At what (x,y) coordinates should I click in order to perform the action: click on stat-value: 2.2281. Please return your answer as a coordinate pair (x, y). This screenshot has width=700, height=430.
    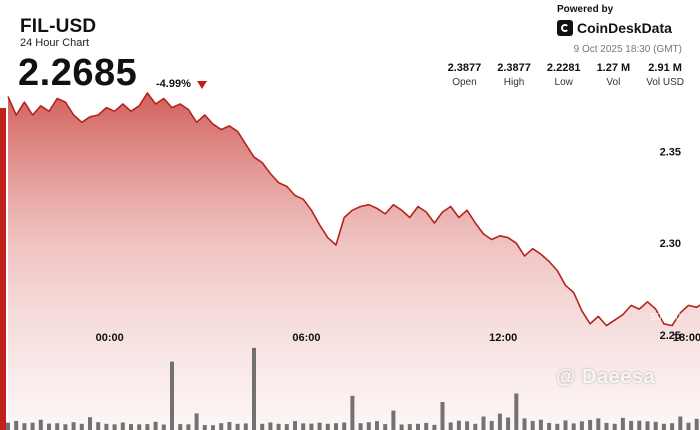
    Looking at the image, I should click on (563, 68).